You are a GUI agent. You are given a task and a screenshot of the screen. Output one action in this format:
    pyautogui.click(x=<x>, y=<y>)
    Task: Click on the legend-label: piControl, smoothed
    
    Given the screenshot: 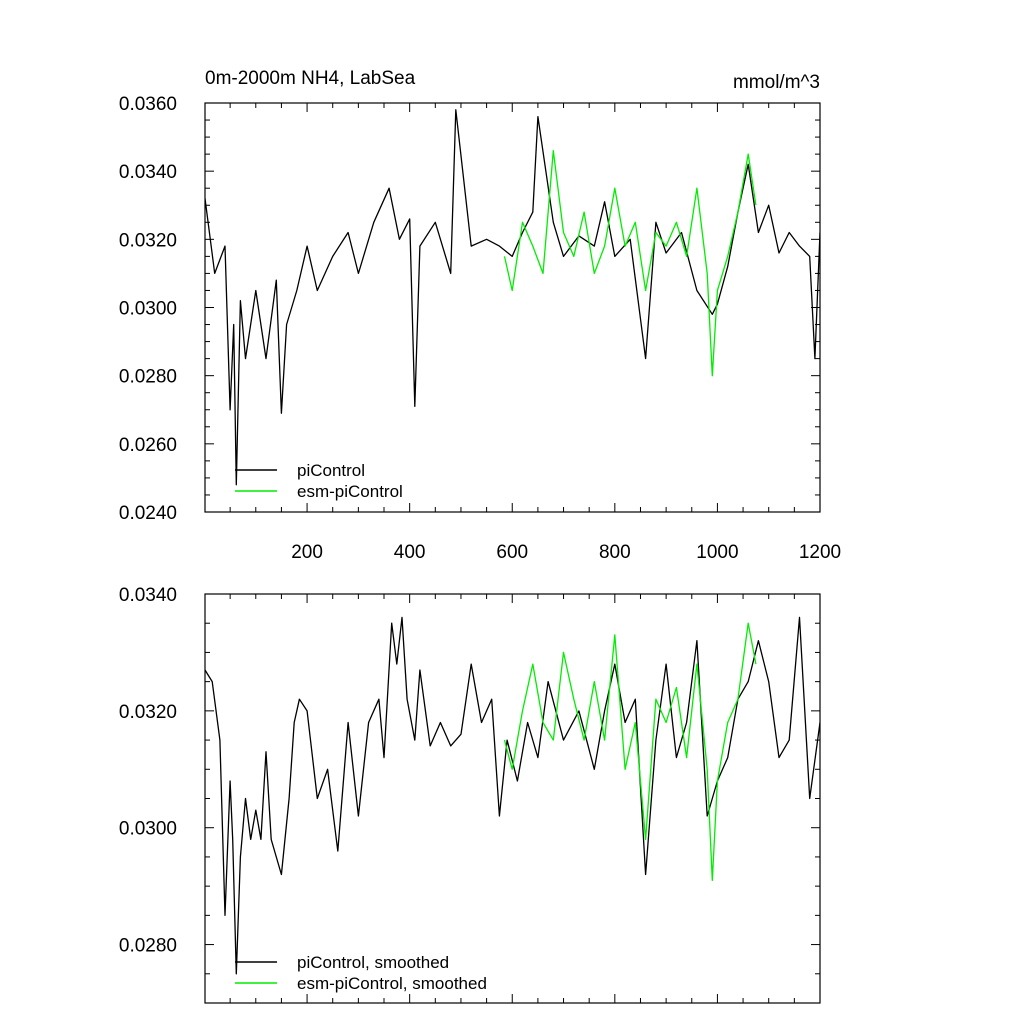 What is the action you would take?
    pyautogui.click(x=373, y=962)
    